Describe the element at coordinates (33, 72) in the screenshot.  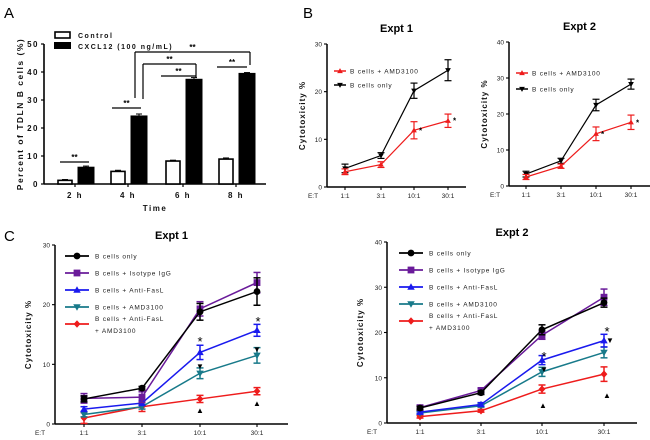
I see `y-tick-label: 40` at that location.